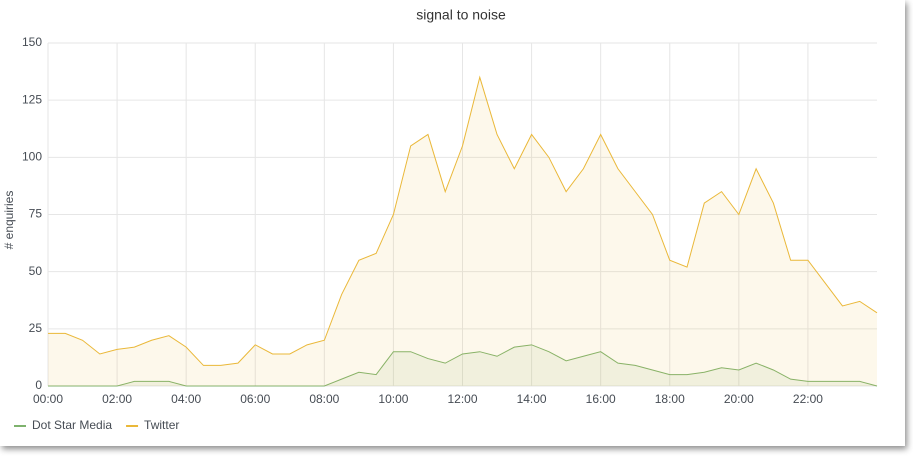  Describe the element at coordinates (255, 399) in the screenshot. I see `x-tick-label: 06:00` at that location.